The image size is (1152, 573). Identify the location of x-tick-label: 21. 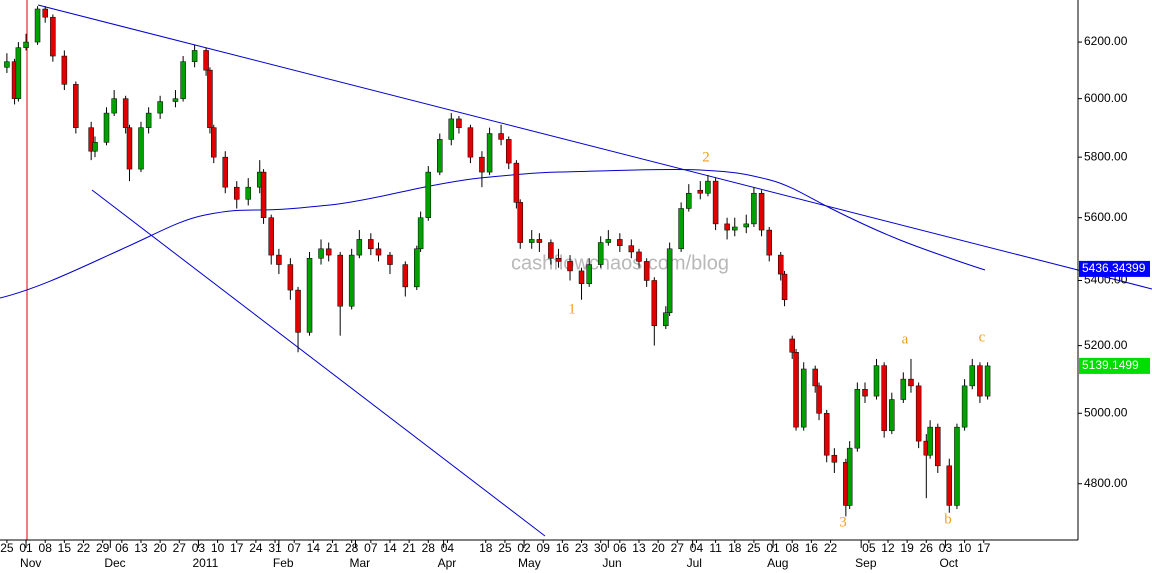
(409, 548).